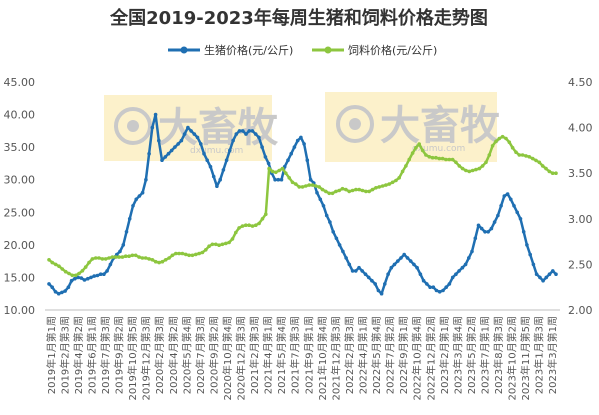  Describe the element at coordinates (20, 310) in the screenshot. I see `y-left-tick-label: 10.00` at that location.